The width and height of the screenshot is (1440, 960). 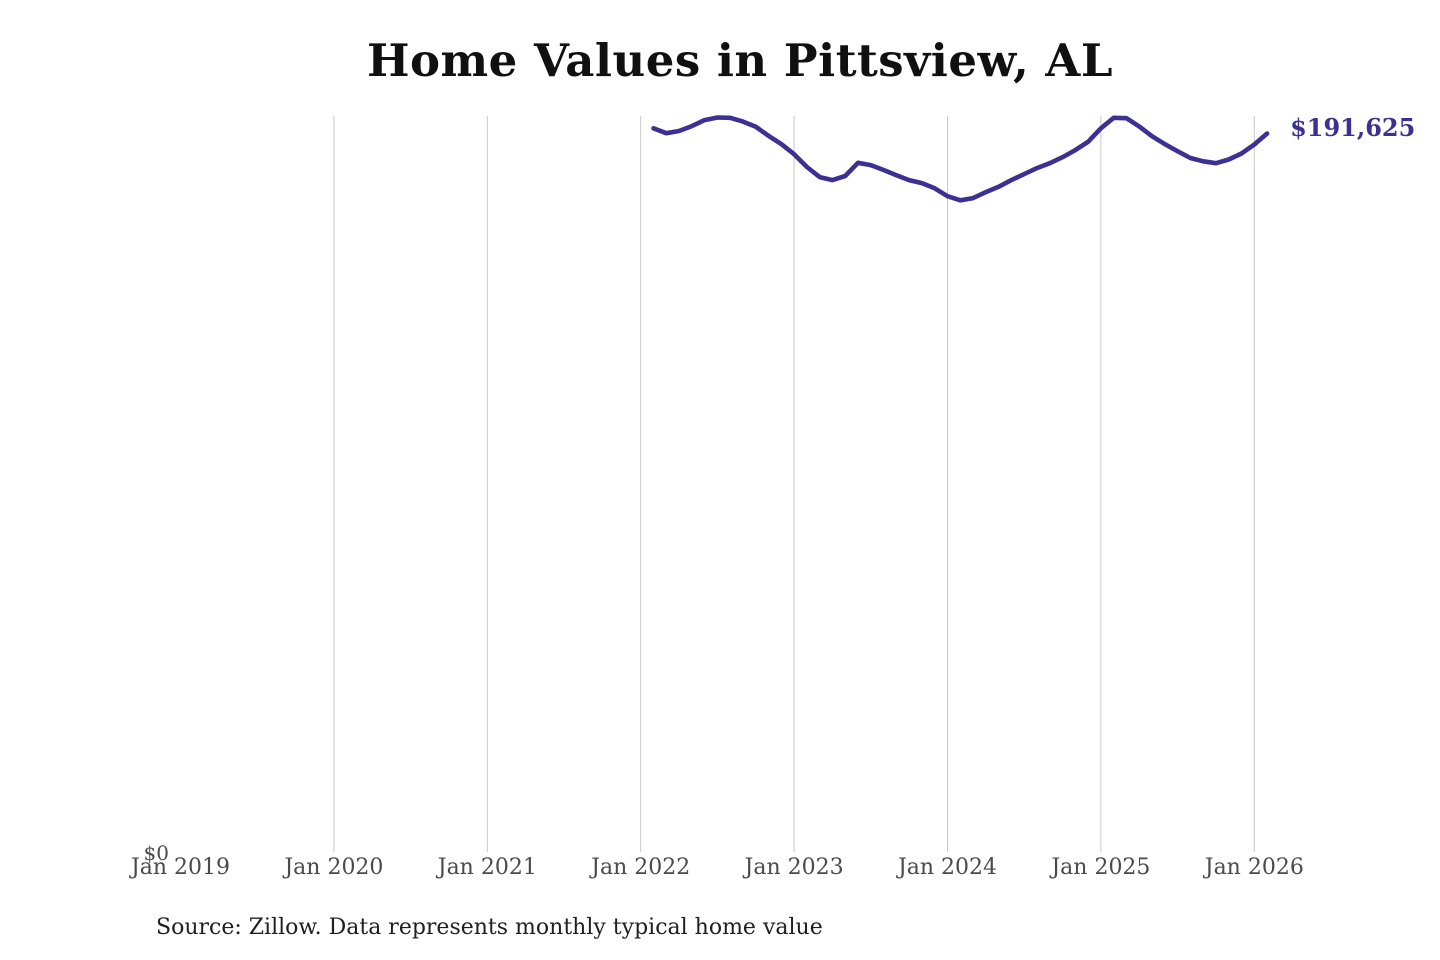 I want to click on x-tick-label-2023-01: Jan 2023, so click(x=794, y=867).